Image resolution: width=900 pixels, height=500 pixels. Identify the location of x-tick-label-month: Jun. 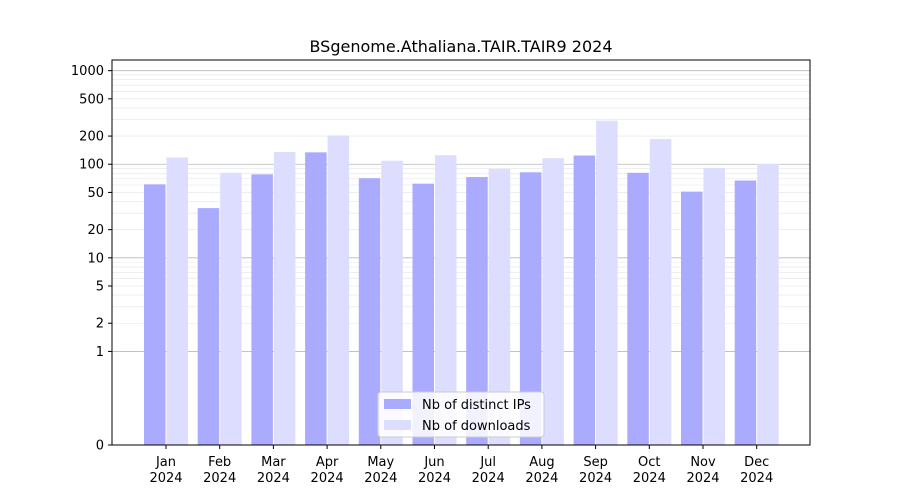
(433, 462).